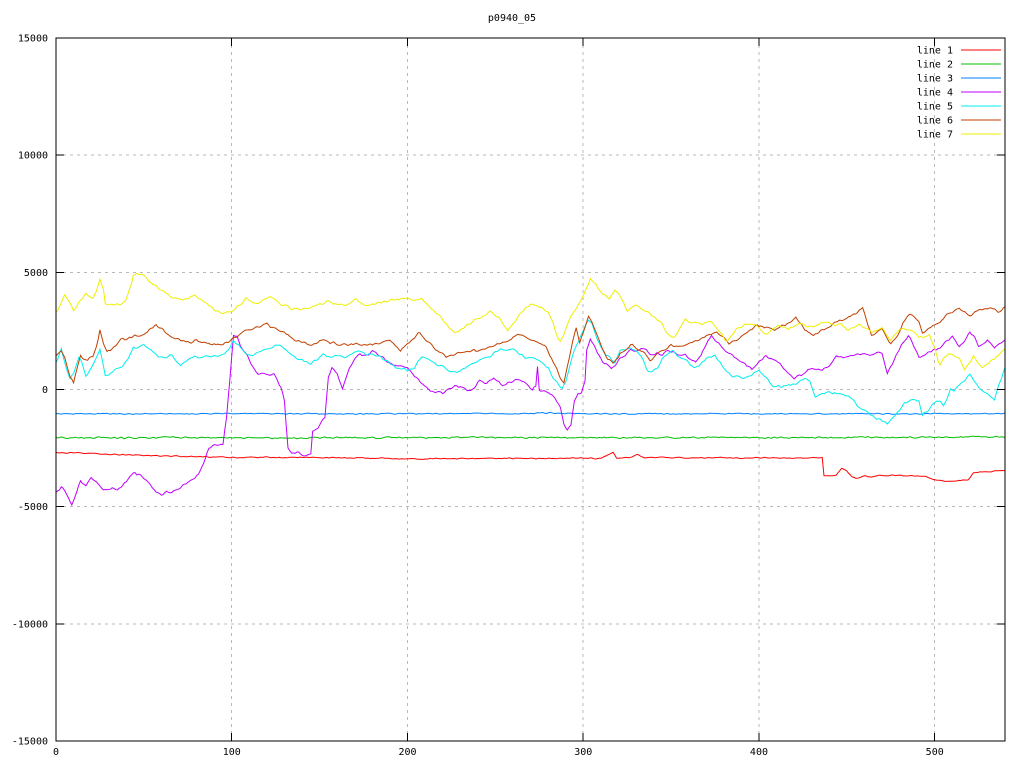 The height and width of the screenshot is (768, 1024). I want to click on y-tick-label: 15000, so click(33, 39).